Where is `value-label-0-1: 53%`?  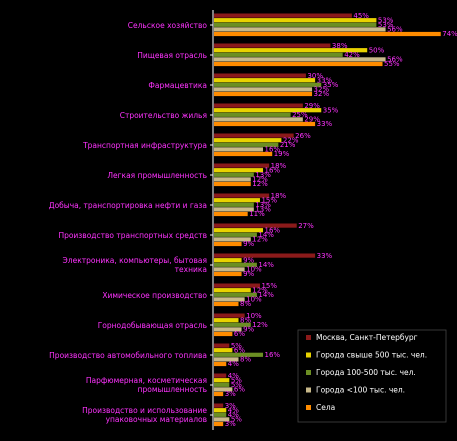
value-label-0-1: 53% is located at coordinates (386, 20).